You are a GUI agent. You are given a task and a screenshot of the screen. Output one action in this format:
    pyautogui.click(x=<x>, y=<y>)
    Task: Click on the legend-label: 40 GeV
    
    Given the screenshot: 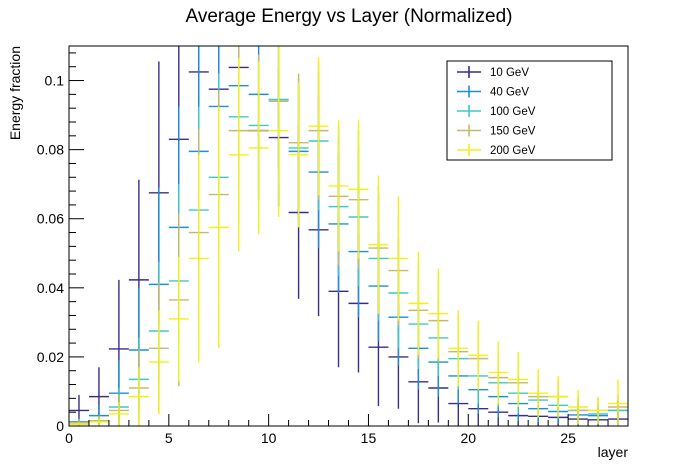 What is the action you would take?
    pyautogui.click(x=509, y=93)
    